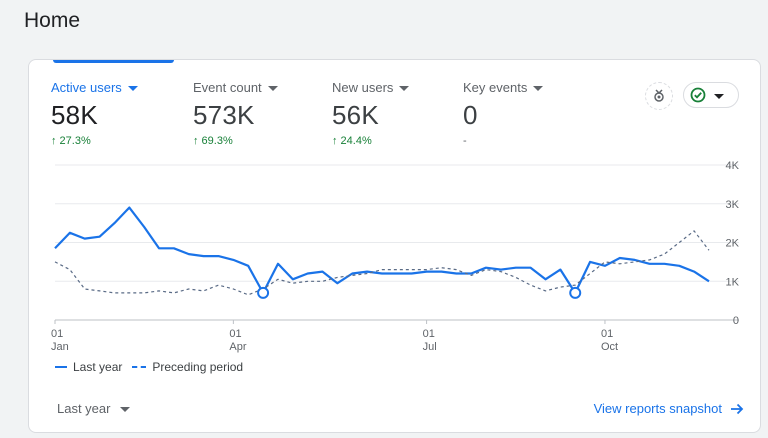 This screenshot has width=768, height=438. What do you see at coordinates (470, 115) in the screenshot?
I see `metric-value: 0` at bounding box center [470, 115].